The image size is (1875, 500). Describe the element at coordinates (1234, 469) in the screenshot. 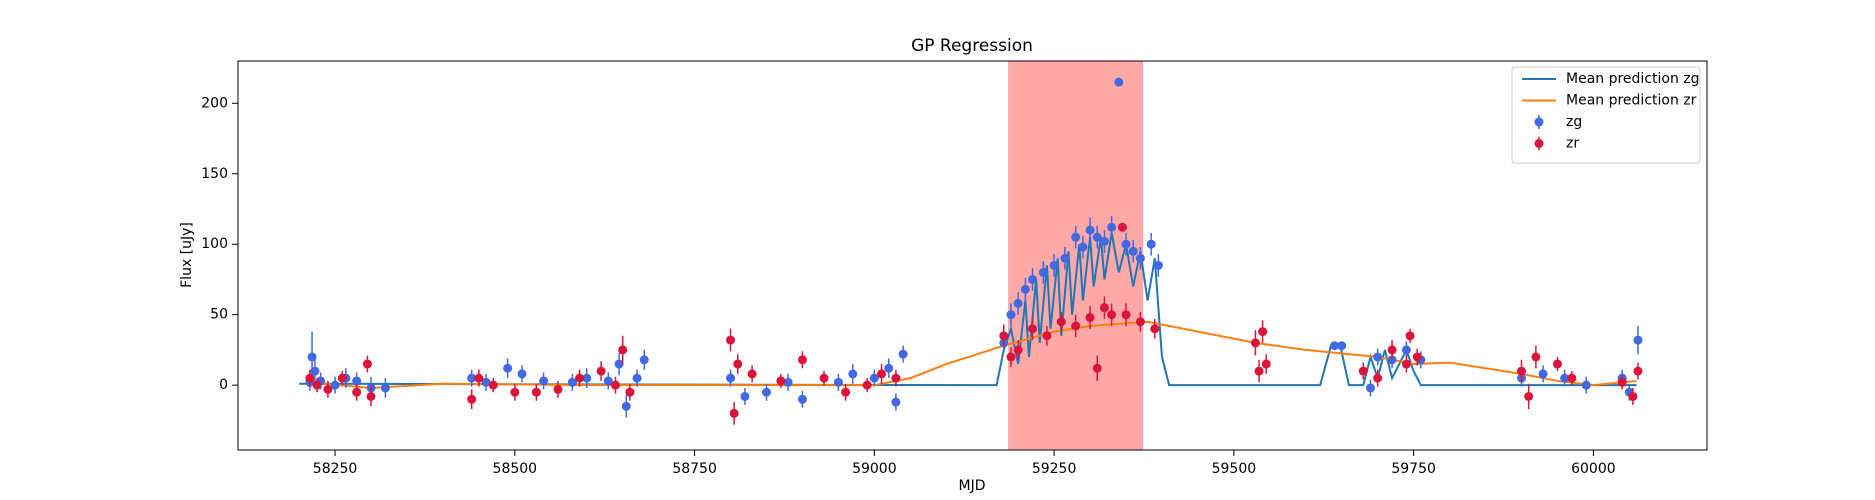

I see `x-tick-label: 59500` at that location.